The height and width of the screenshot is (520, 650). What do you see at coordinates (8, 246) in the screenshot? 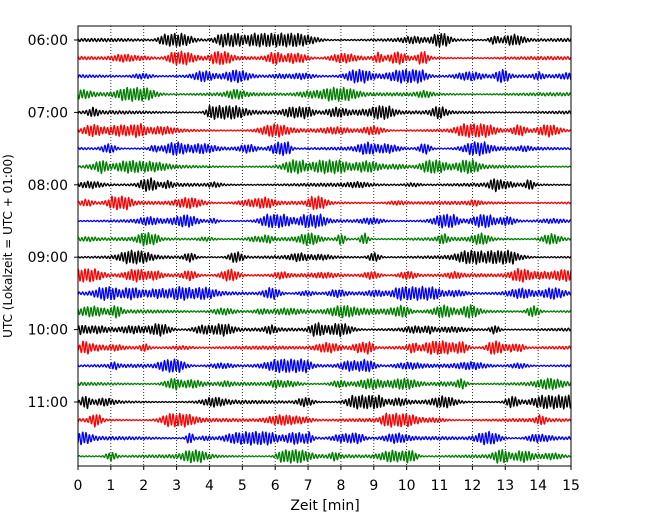
I see `y-axis-label: UTC (Lokalzeit = UTC + 01:00)` at bounding box center [8, 246].